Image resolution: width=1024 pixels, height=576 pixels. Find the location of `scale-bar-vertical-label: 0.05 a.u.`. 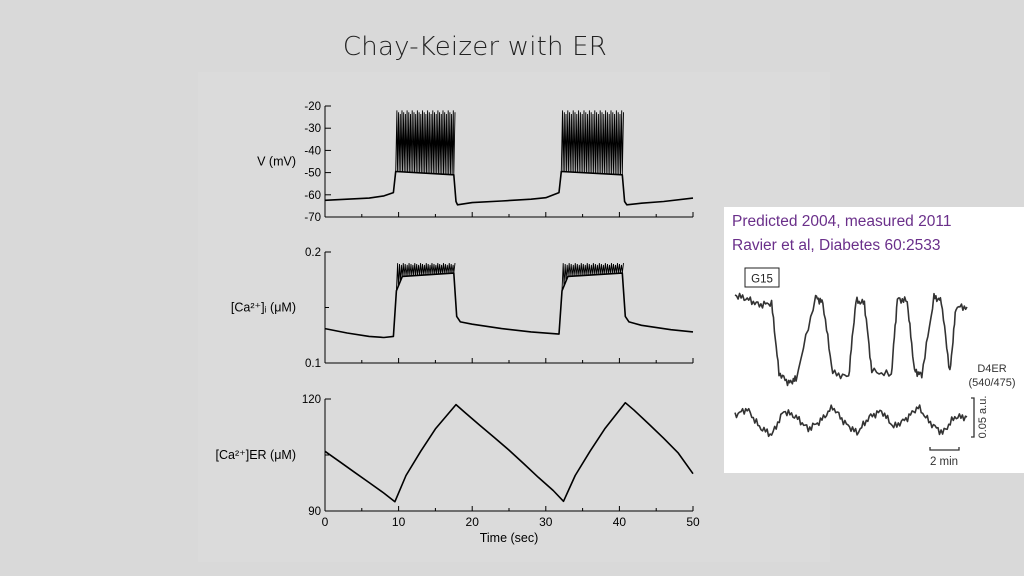

scale-bar-vertical-label: 0.05 a.u. is located at coordinates (983, 417).